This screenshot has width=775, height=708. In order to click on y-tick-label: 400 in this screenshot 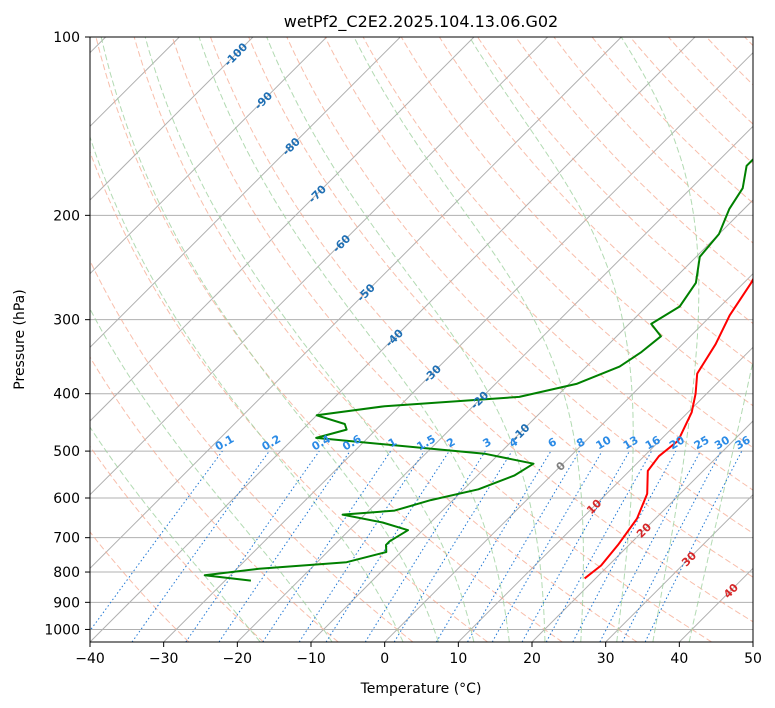, I will do `click(66, 395)`.